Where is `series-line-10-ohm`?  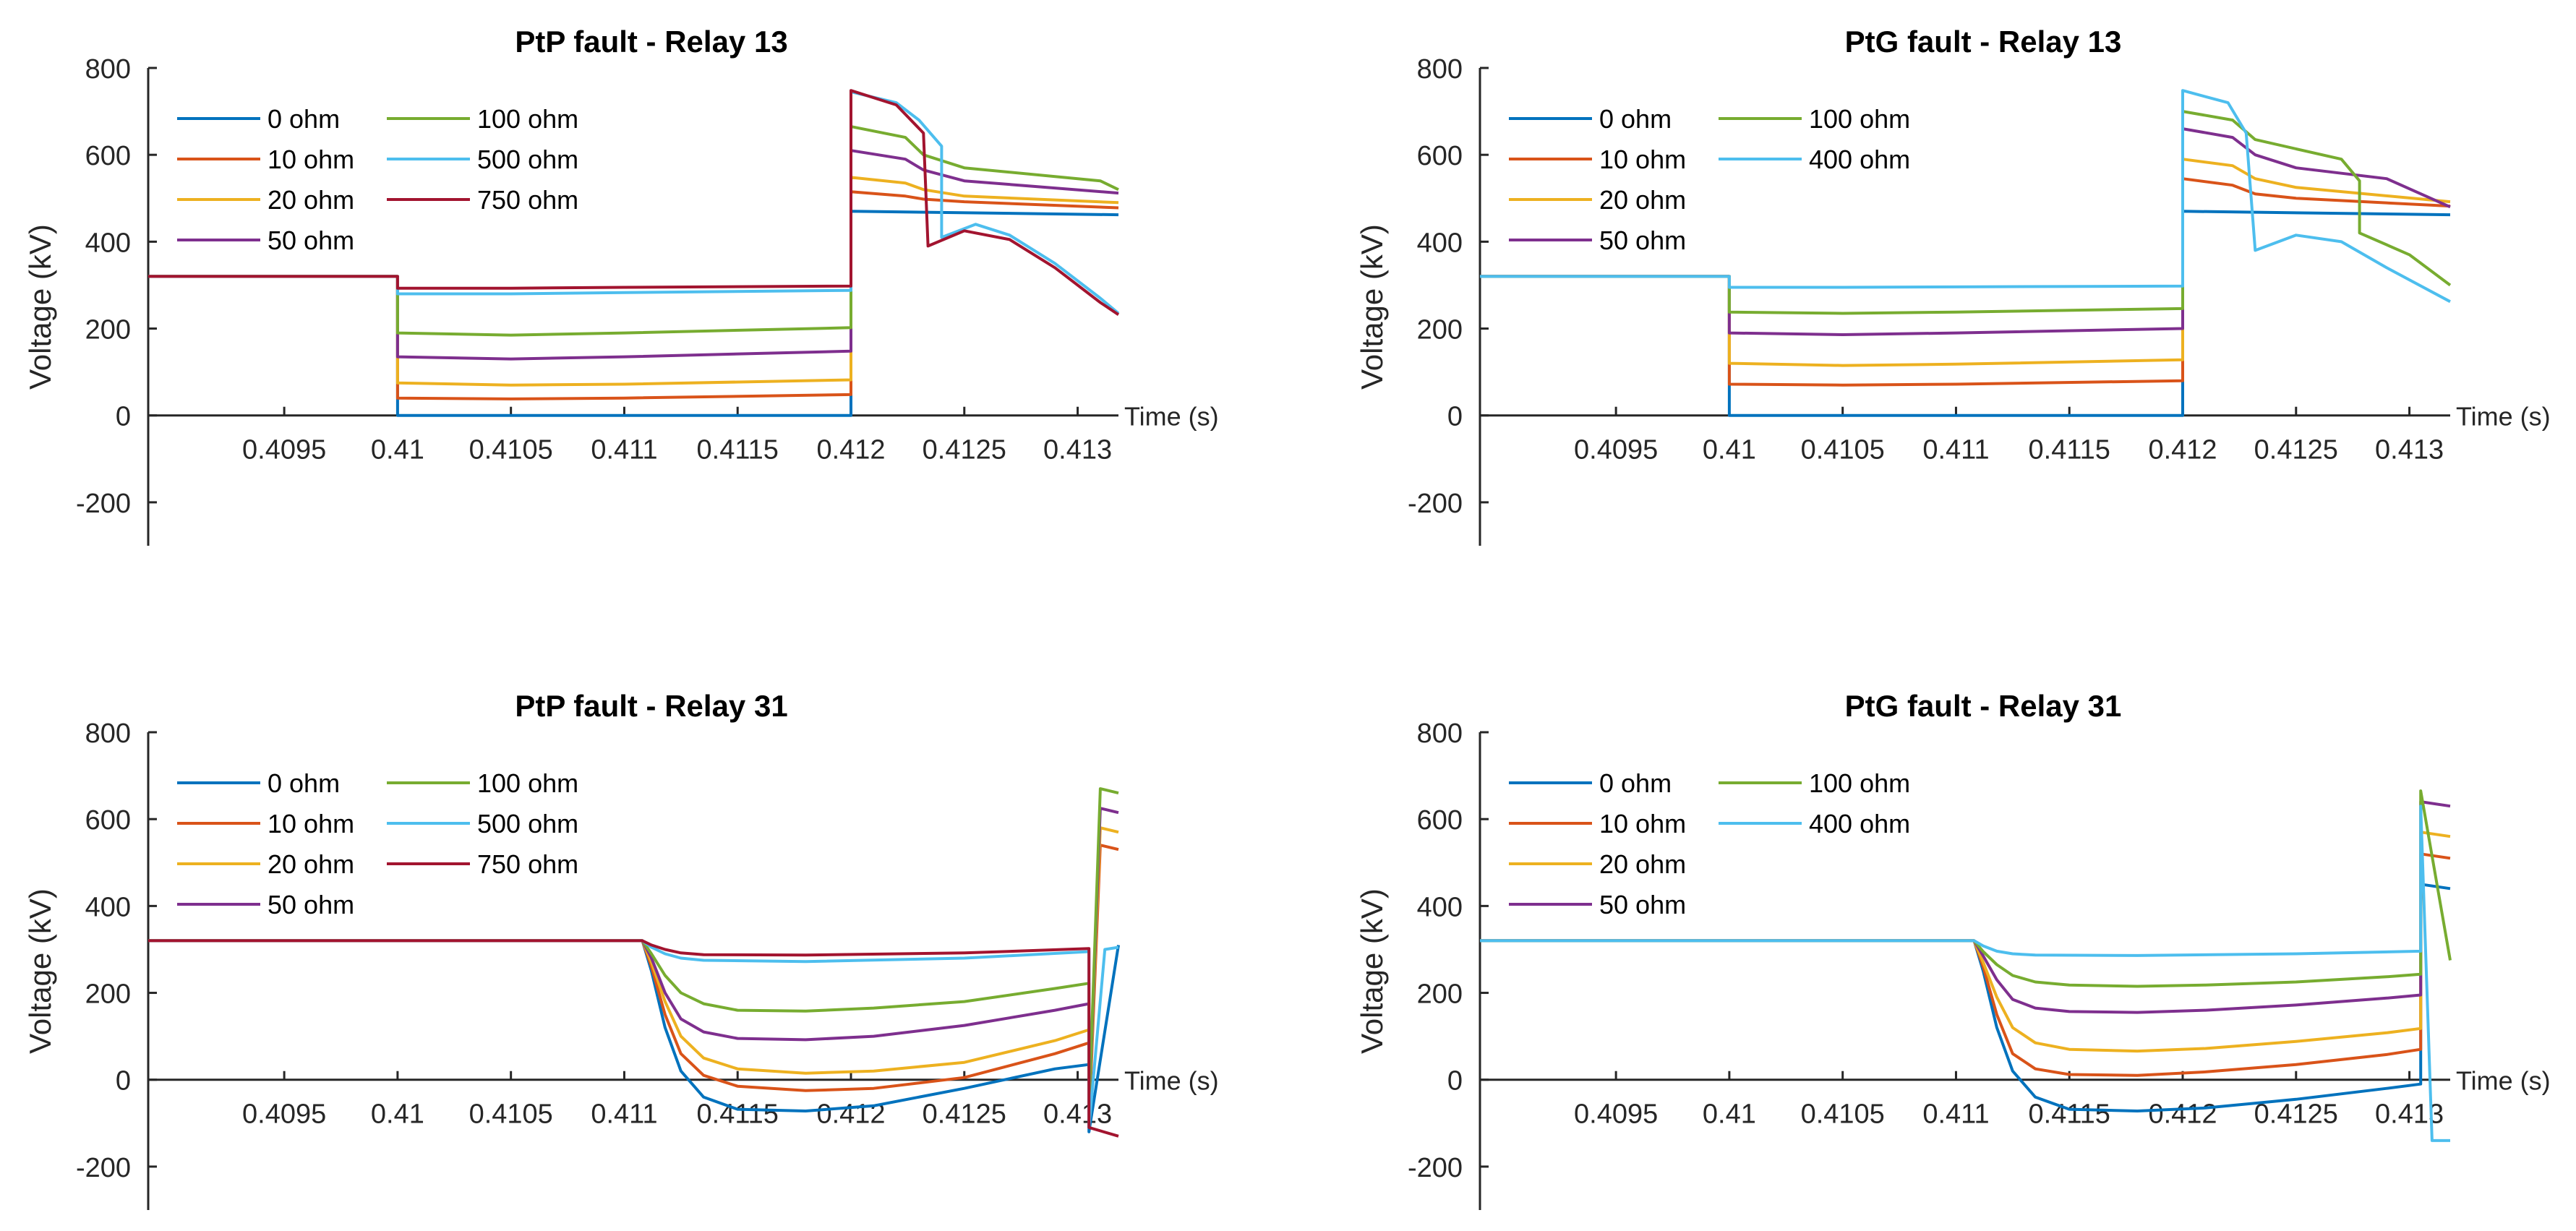
series-line-10-ohm is located at coordinates (633, 295).